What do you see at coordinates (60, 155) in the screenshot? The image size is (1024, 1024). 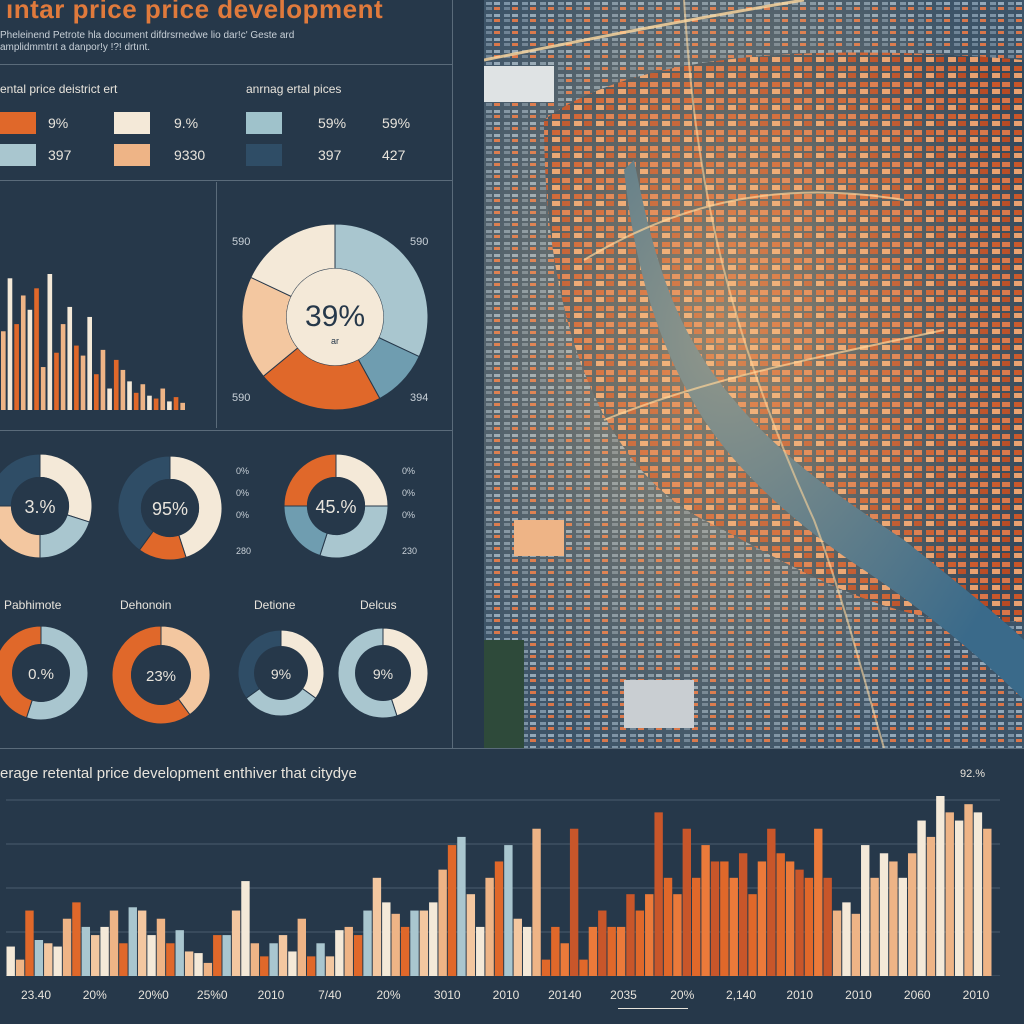 I see `legend-value: 397` at bounding box center [60, 155].